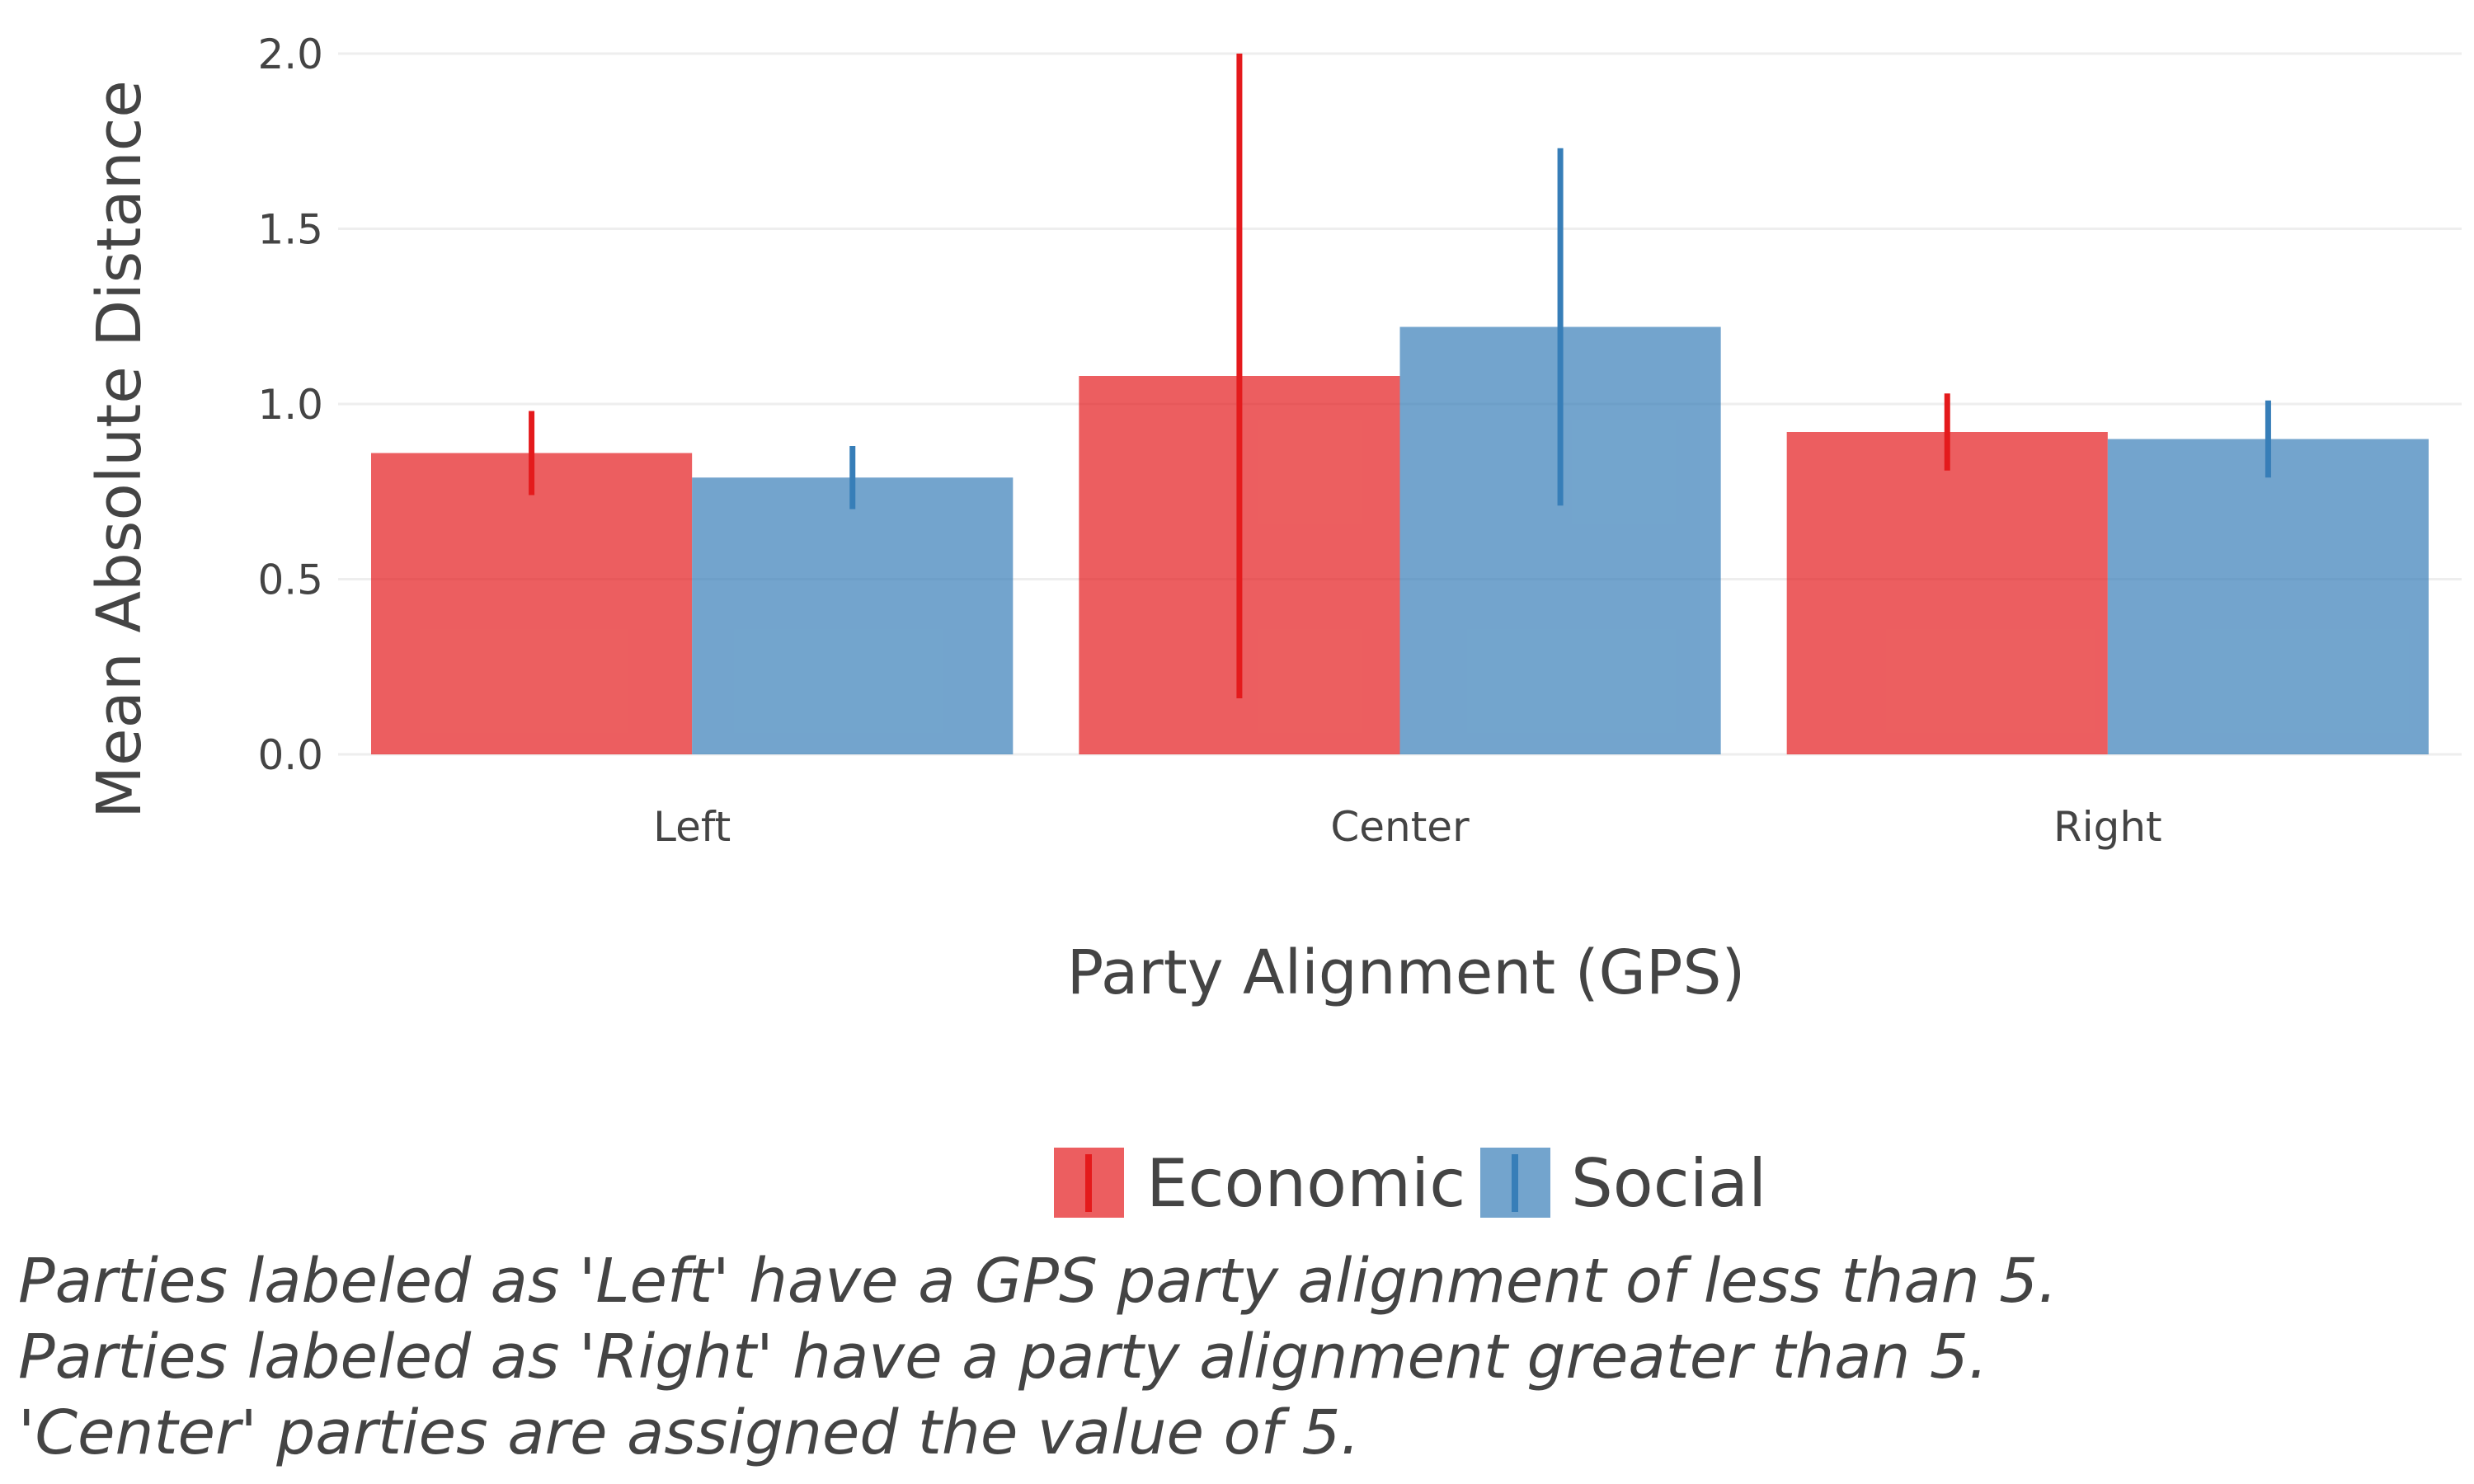 This screenshot has width=2474, height=1484. I want to click on y-tick-label: 1.5, so click(290, 230).